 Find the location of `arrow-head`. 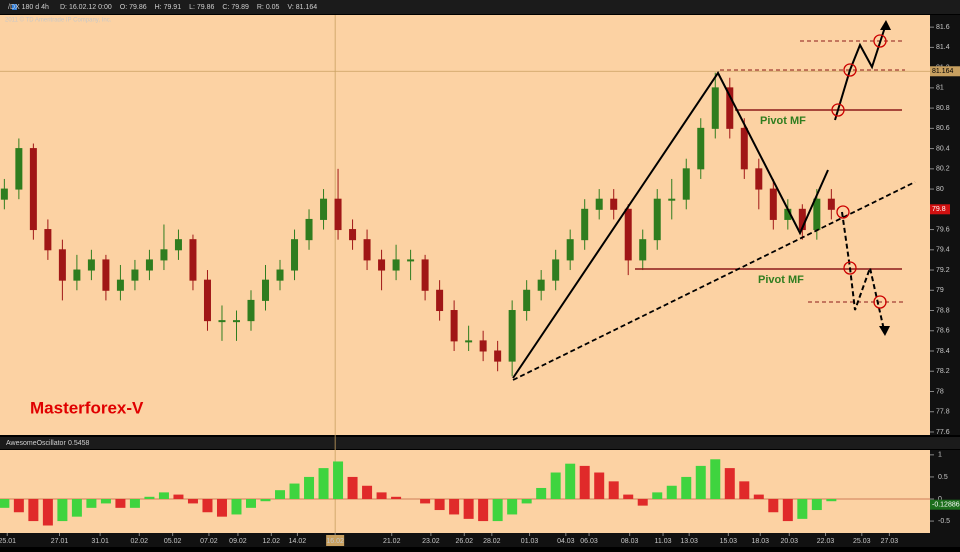

arrow-head is located at coordinates (885, 25).